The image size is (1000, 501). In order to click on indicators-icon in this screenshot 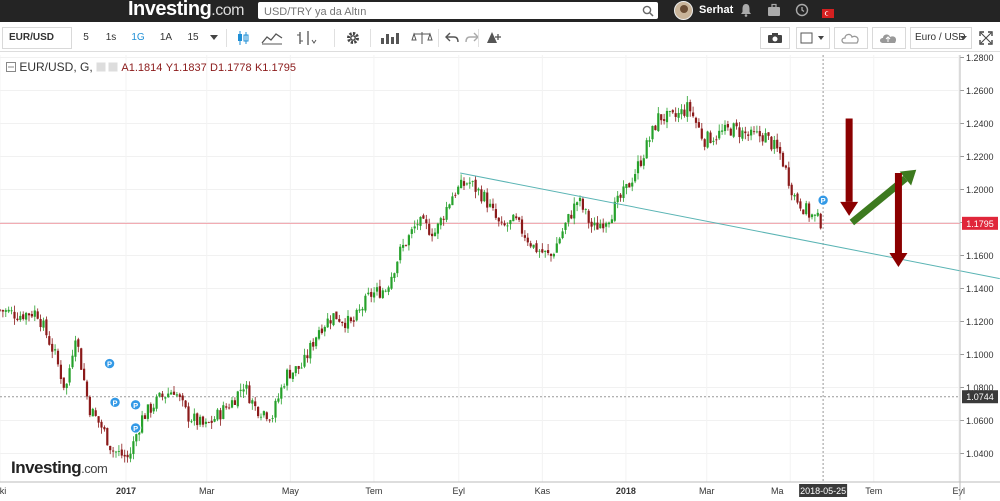, I will do `click(307, 38)`.